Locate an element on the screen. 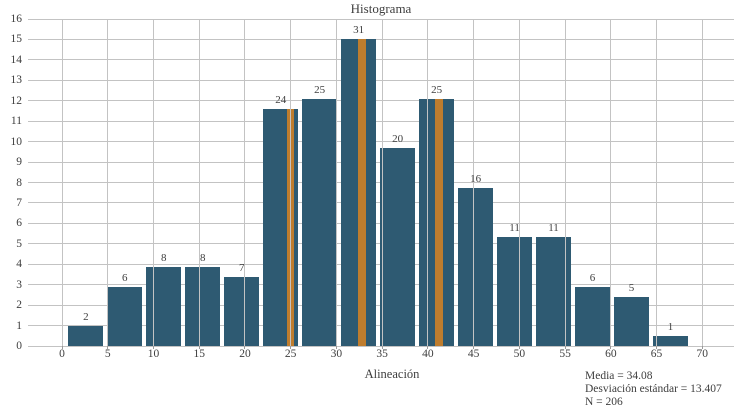  y-tick-label: 11 is located at coordinates (16, 121).